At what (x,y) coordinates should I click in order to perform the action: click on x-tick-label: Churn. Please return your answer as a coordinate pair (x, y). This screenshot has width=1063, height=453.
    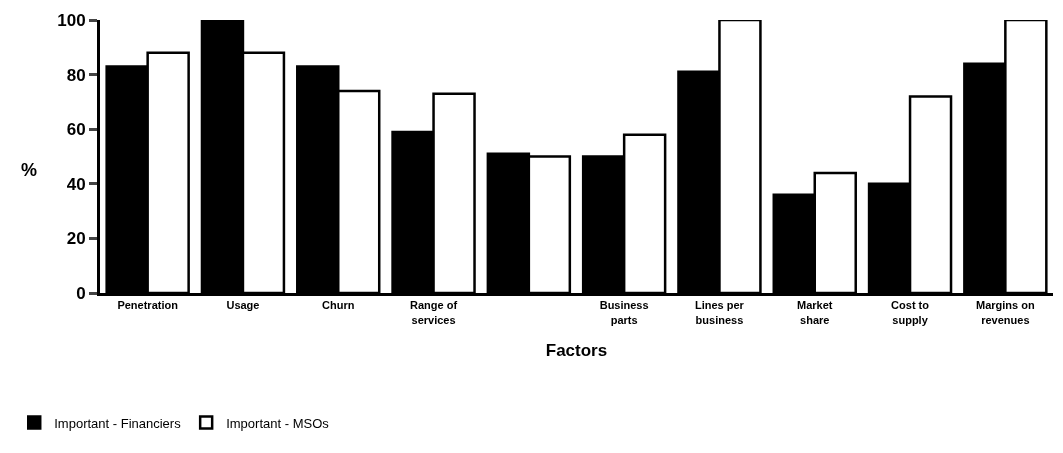
    Looking at the image, I should click on (338, 305).